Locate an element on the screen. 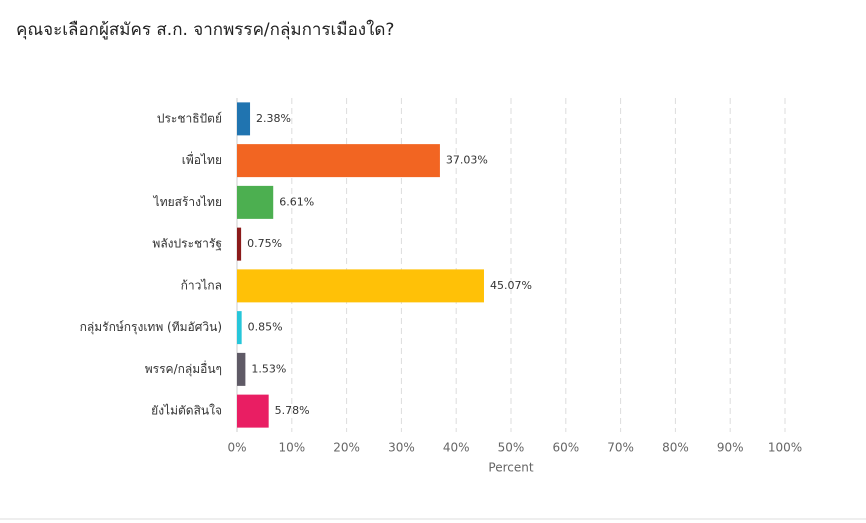 This screenshot has height=523, width=866. x-tick-label: 60% is located at coordinates (565, 448).